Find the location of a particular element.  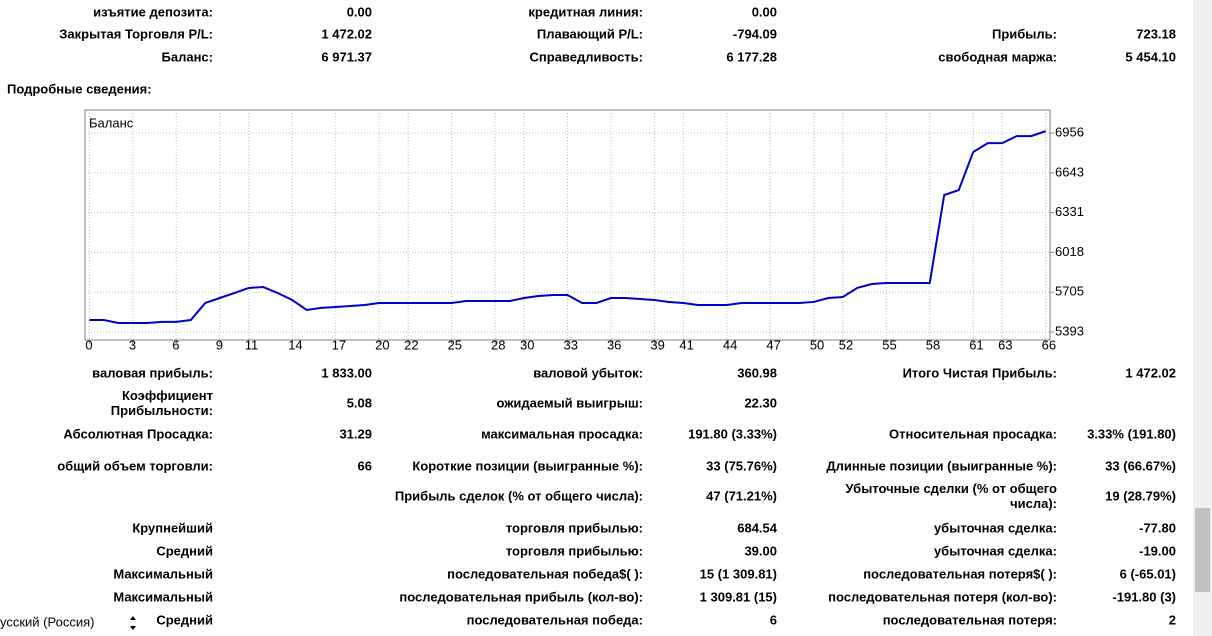

x-tick-label: 28 is located at coordinates (498, 344).